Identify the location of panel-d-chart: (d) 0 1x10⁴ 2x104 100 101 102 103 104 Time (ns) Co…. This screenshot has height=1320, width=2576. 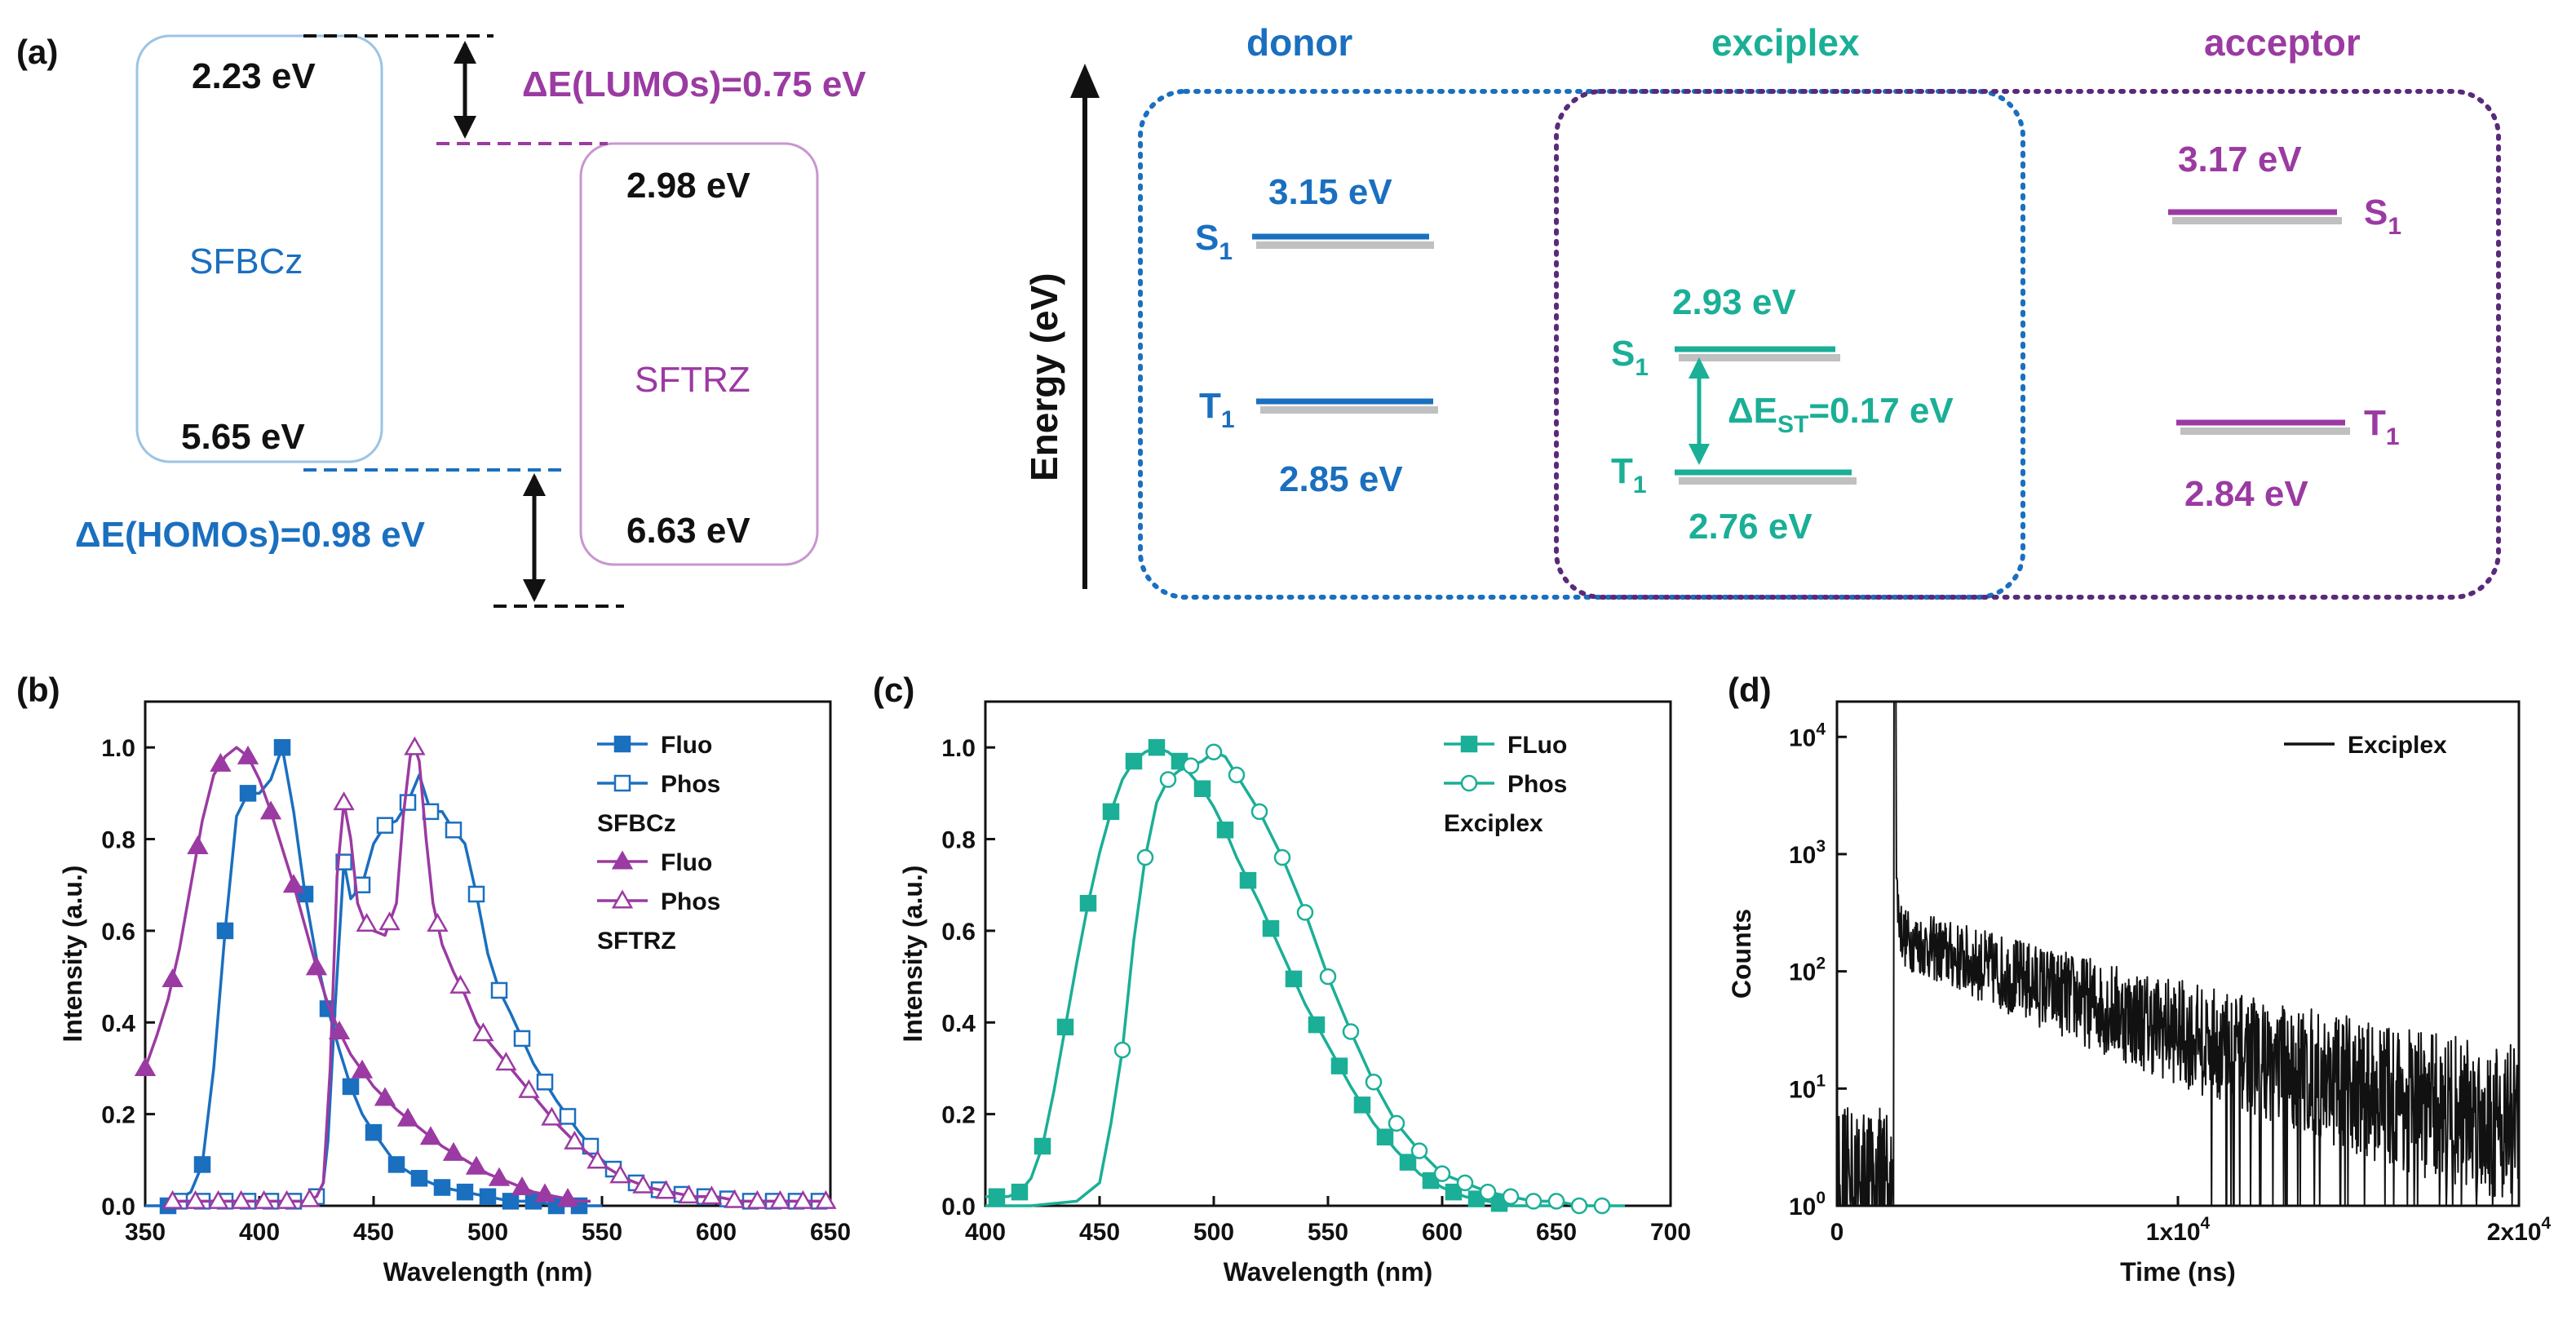
(2139, 979).